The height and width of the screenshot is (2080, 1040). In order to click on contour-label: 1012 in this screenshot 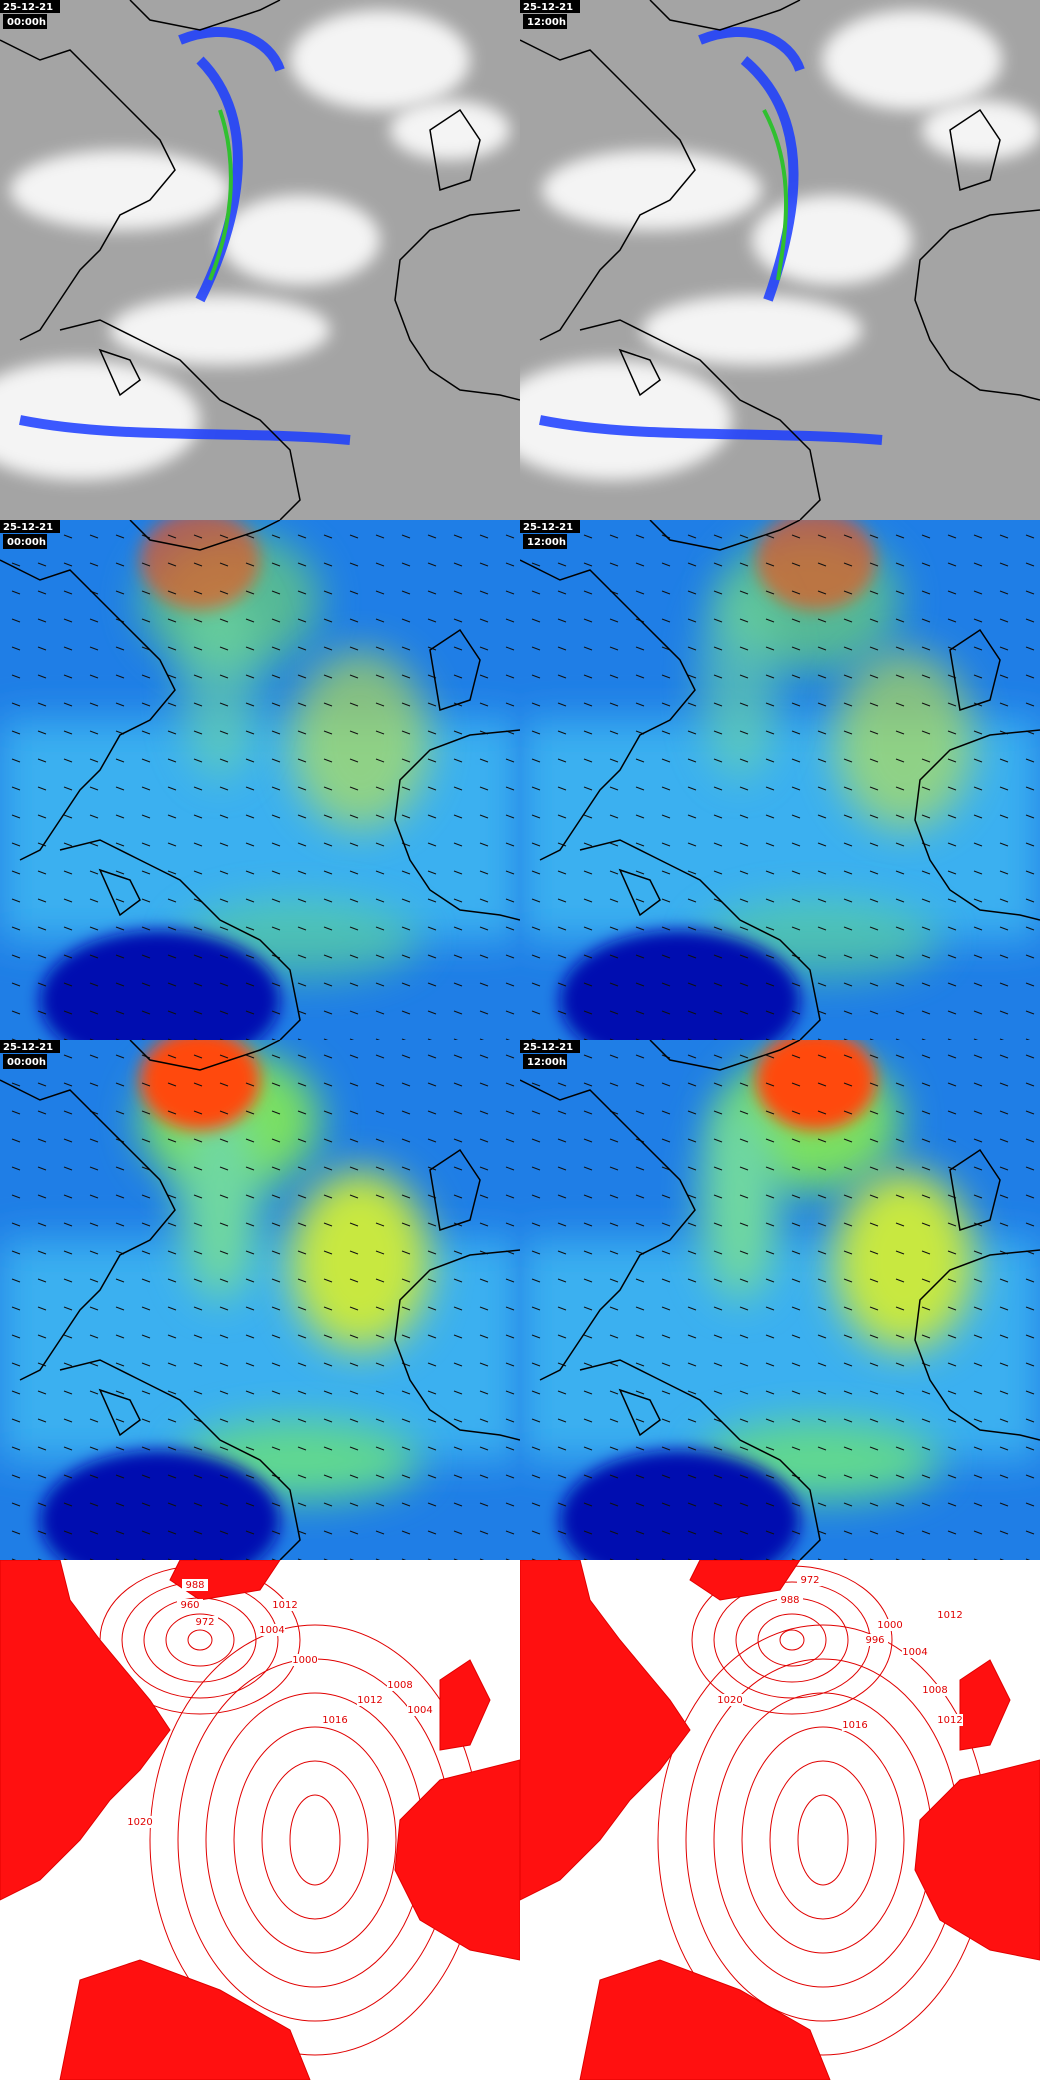, I will do `click(369, 1700)`.